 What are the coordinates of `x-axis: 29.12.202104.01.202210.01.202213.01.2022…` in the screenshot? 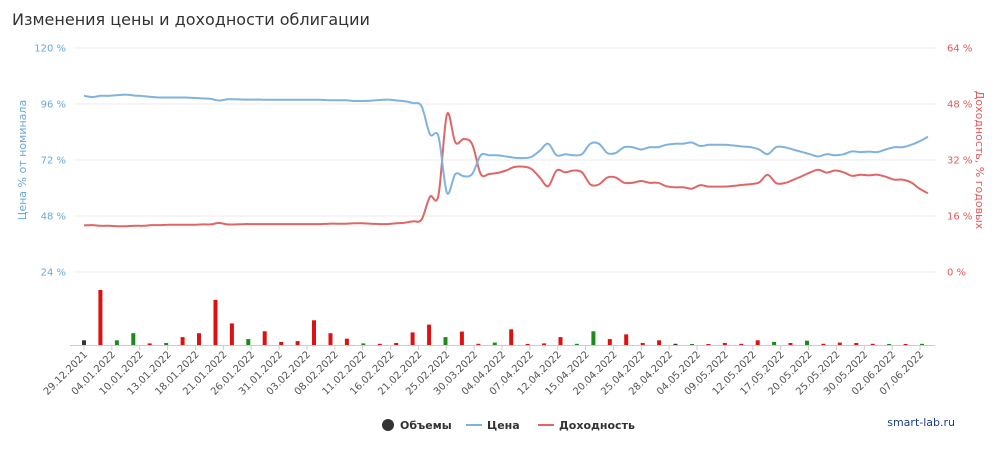 It's located at (488, 371).